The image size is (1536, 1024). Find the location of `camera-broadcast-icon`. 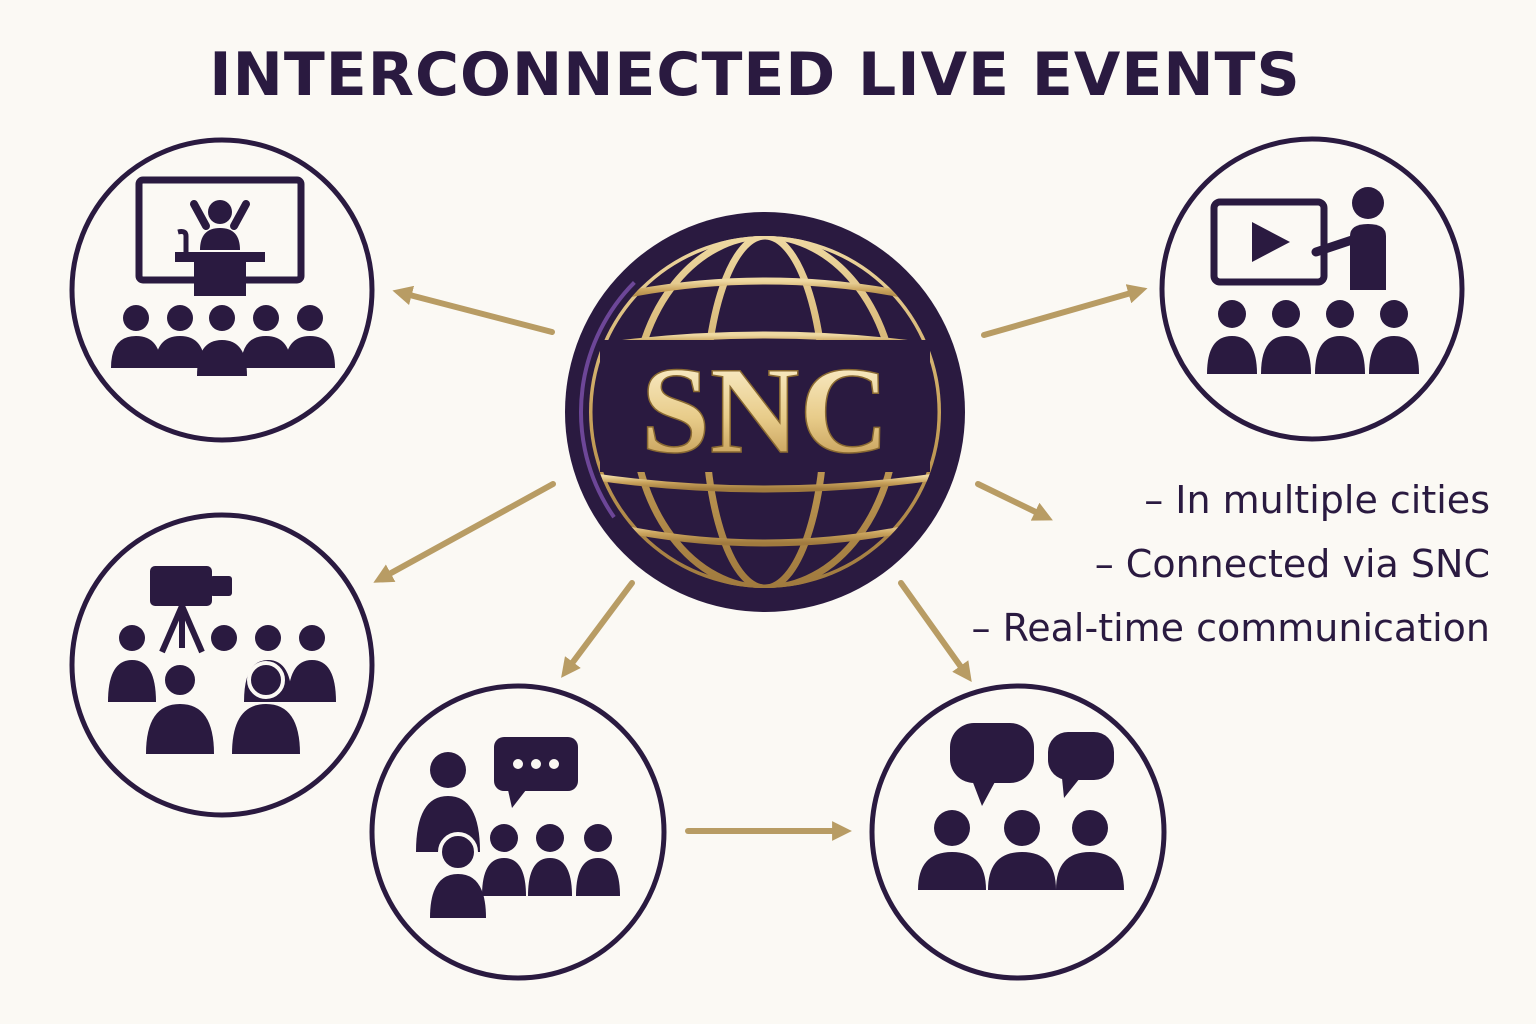

camera-broadcast-icon is located at coordinates (222, 660).